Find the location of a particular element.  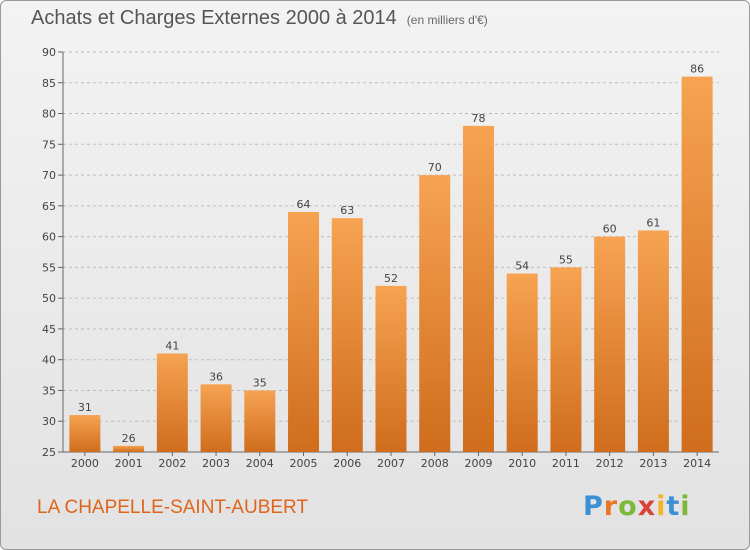

x-tick-label-2012: 2012 is located at coordinates (610, 463).